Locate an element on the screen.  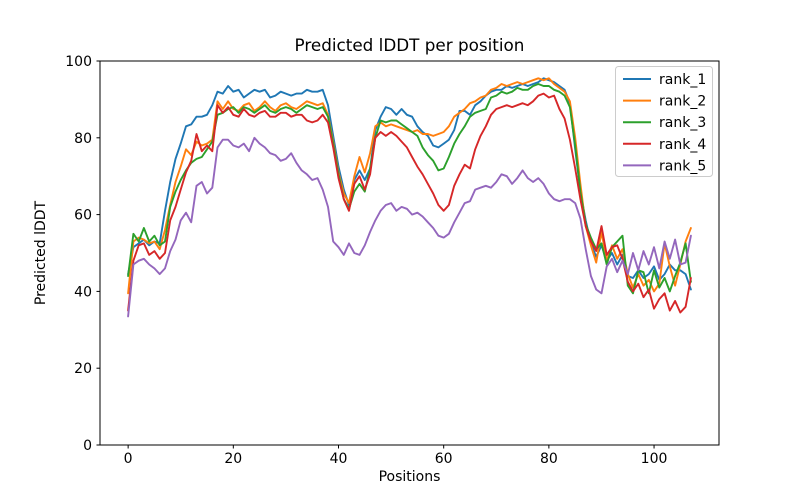
legend-label-rank_5: rank_5 is located at coordinates (682, 166).